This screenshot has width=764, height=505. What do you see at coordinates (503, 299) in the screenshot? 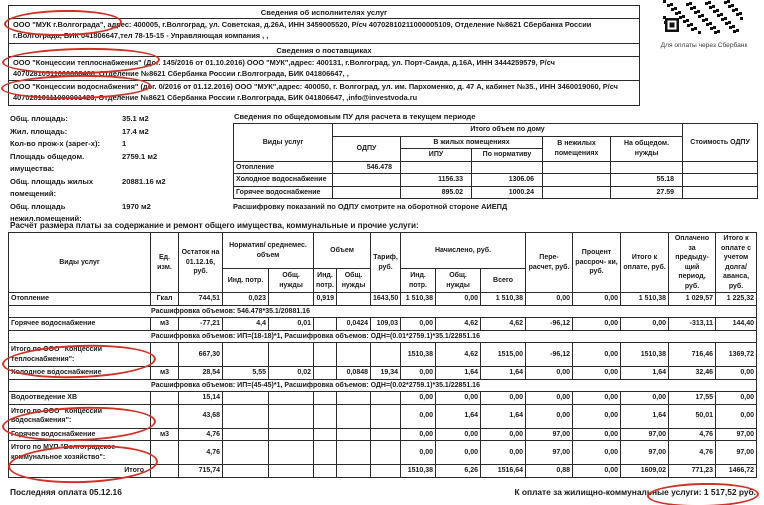
I see `calc-table-cell: 1 510,38` at bounding box center [503, 299].